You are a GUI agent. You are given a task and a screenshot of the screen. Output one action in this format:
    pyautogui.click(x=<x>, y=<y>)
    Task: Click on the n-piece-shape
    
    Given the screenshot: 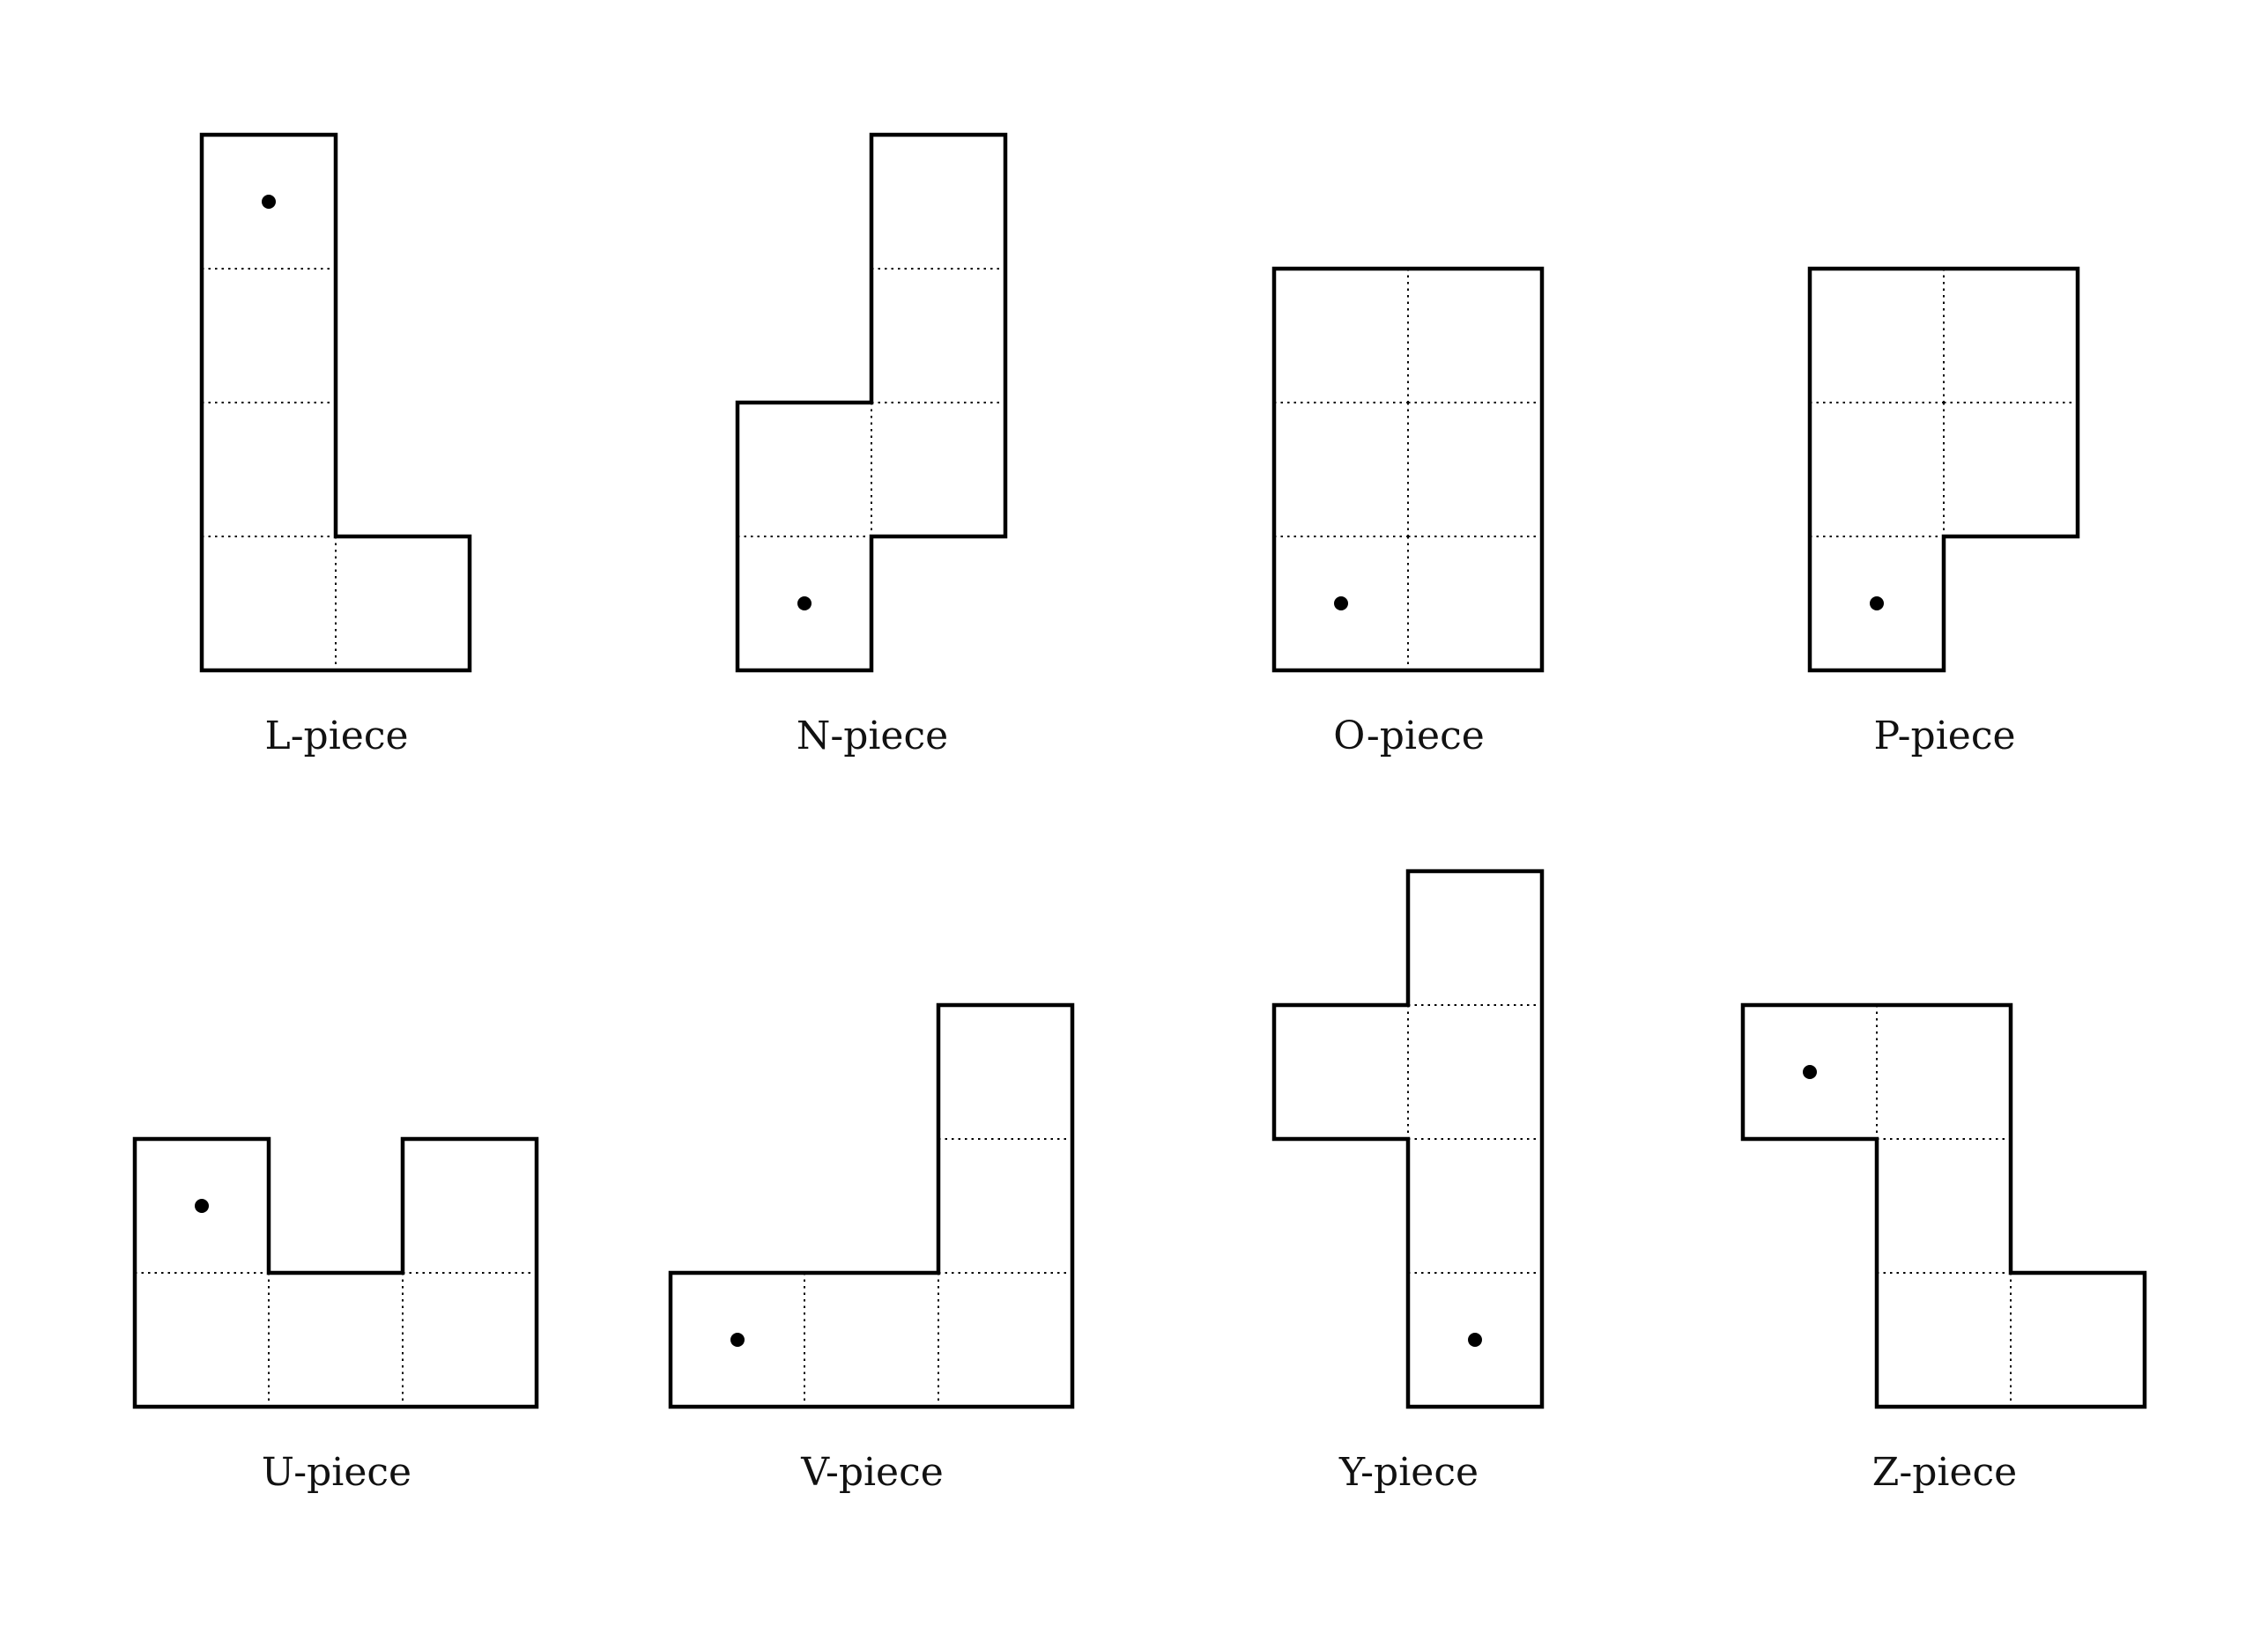 What is the action you would take?
    pyautogui.click(x=871, y=402)
    